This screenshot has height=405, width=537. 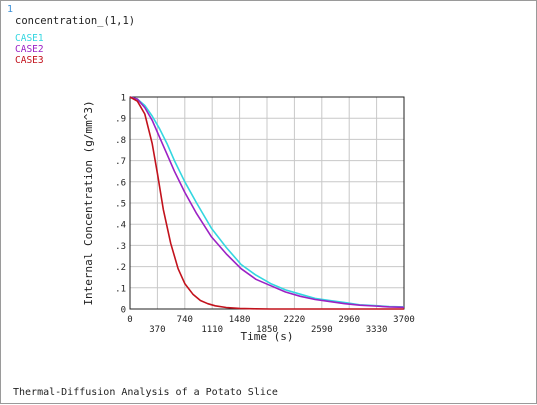 I want to click on y-tick-label: .5, so click(x=120, y=205).